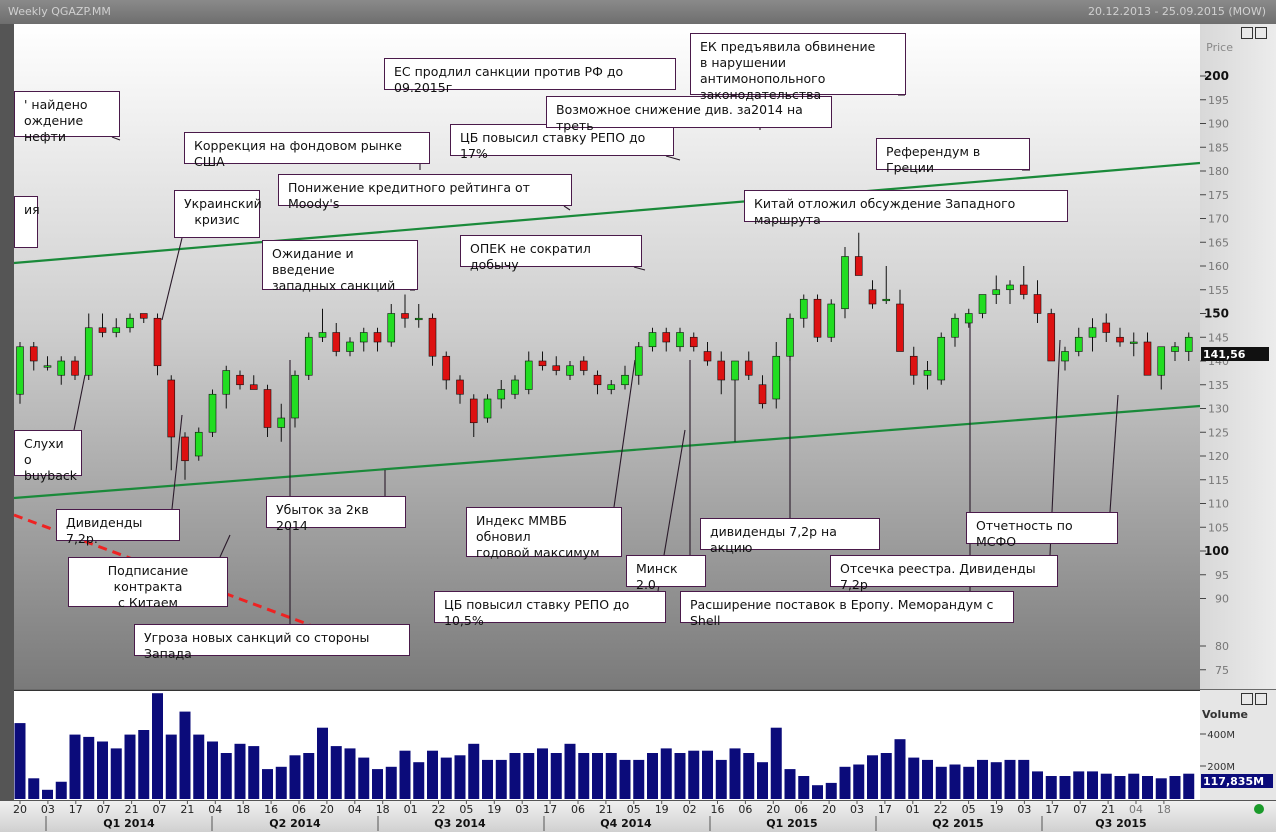  What do you see at coordinates (544, 533) in the screenshot?
I see `annotation-micex-high: Индекс ММВБ обновил годовой максимум` at bounding box center [544, 533].